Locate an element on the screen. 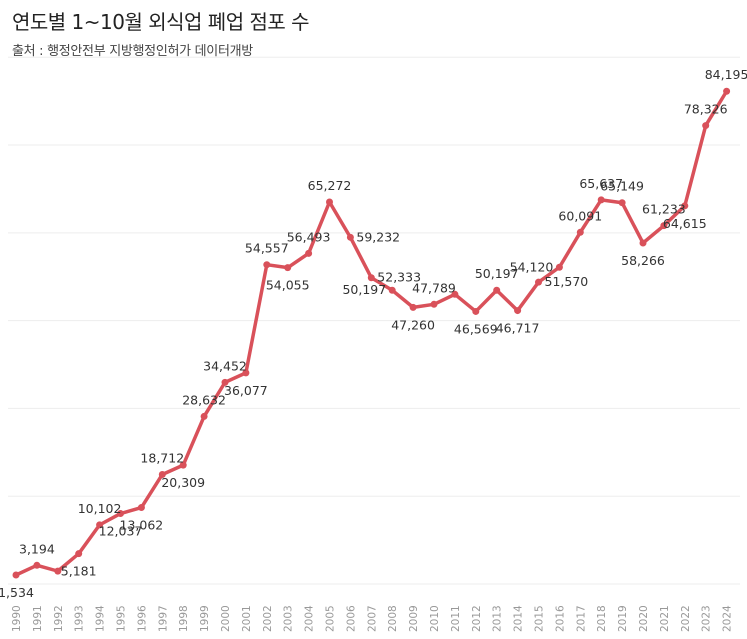 This screenshot has height=639, width=747. x-tick-label: 2016 is located at coordinates (560, 618).